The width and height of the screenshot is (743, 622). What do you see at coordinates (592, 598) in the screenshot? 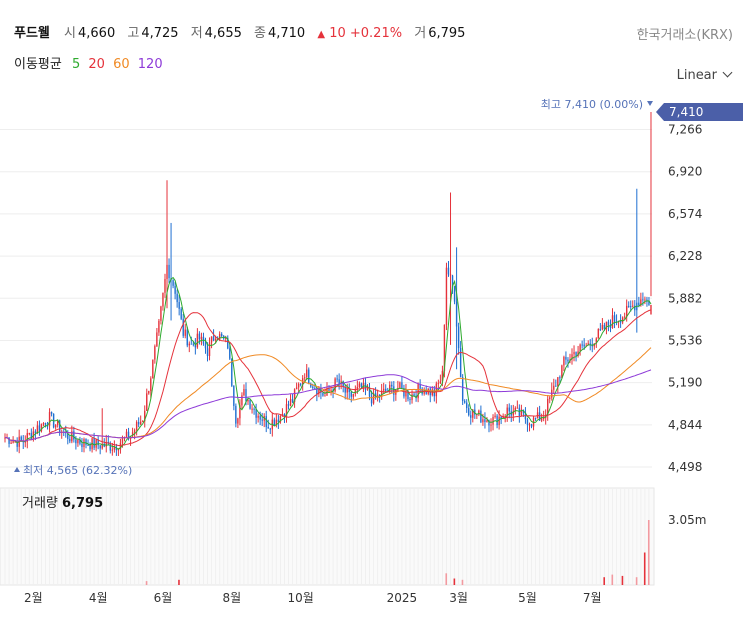
I see `x-tick-label: 7월` at bounding box center [592, 598].